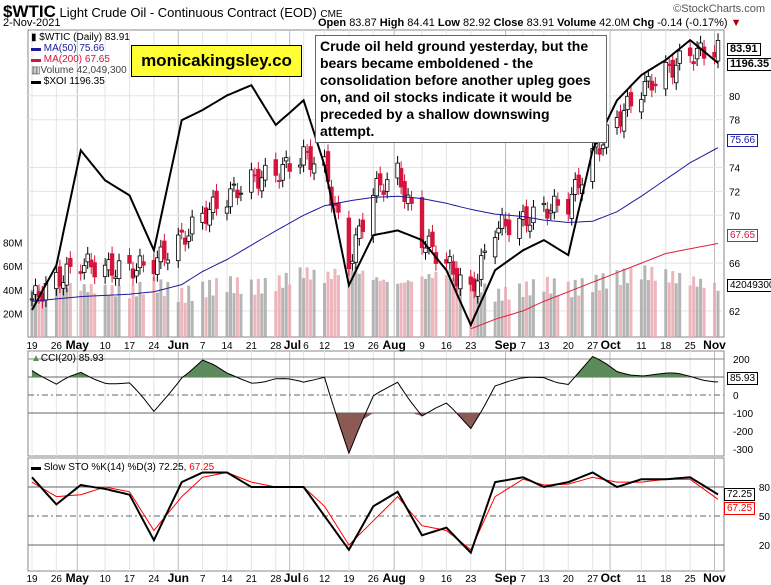  Describe the element at coordinates (741, 360) in the screenshot. I see `cci-tick-label: 200` at that location.